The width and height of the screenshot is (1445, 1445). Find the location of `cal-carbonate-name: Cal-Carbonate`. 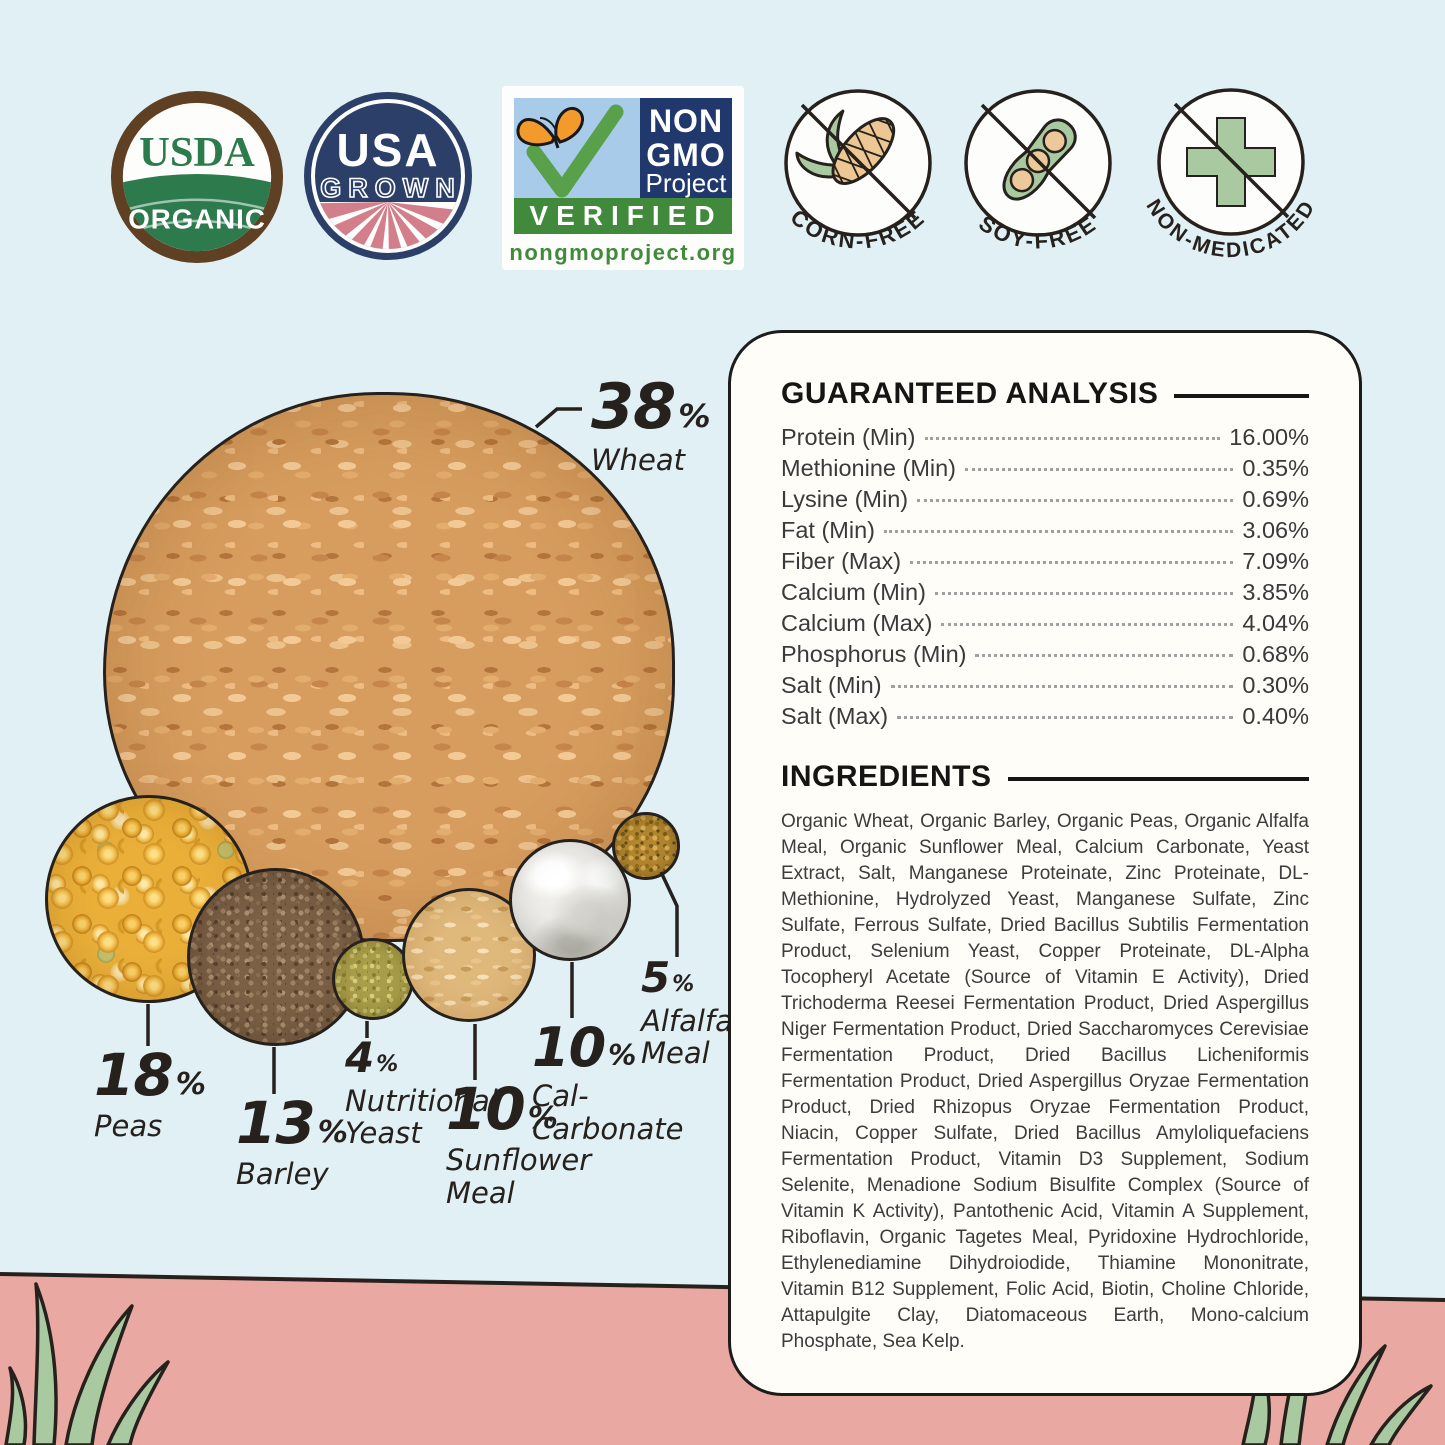

cal-carbonate-name: Cal-Carbonate is located at coordinates (608, 1112).